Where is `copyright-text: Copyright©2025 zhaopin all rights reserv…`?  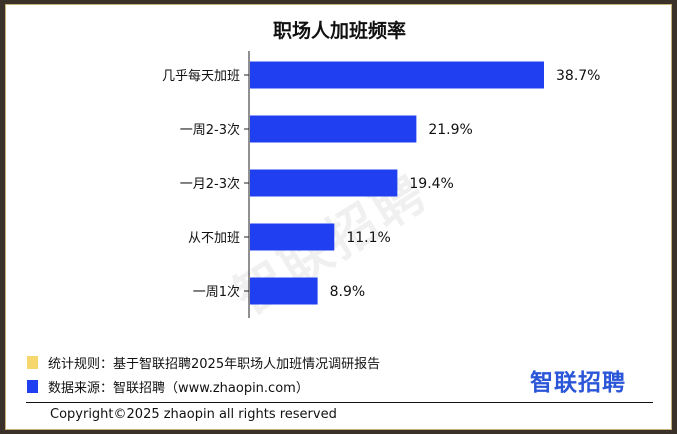 copyright-text: Copyright©2025 zhaopin all rights reserv… is located at coordinates (193, 414).